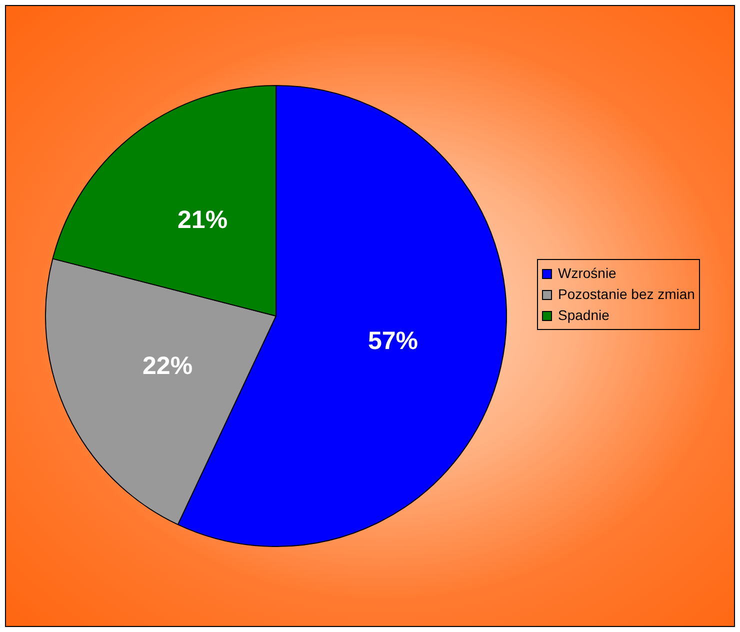 This screenshot has height=632, width=740. I want to click on legend-label: Pozostanie bez zmian, so click(626, 294).